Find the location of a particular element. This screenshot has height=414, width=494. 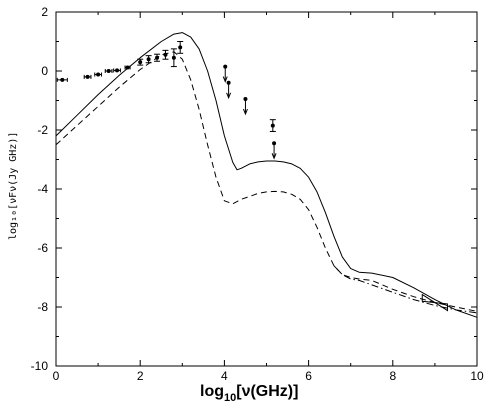

bowtie-spectrum is located at coordinates (435, 302).